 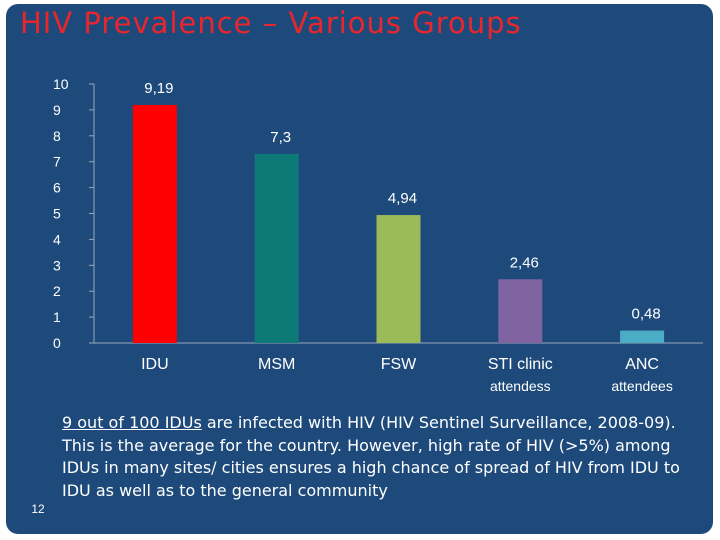 I want to click on y-tick-label: 1, so click(x=57, y=317).